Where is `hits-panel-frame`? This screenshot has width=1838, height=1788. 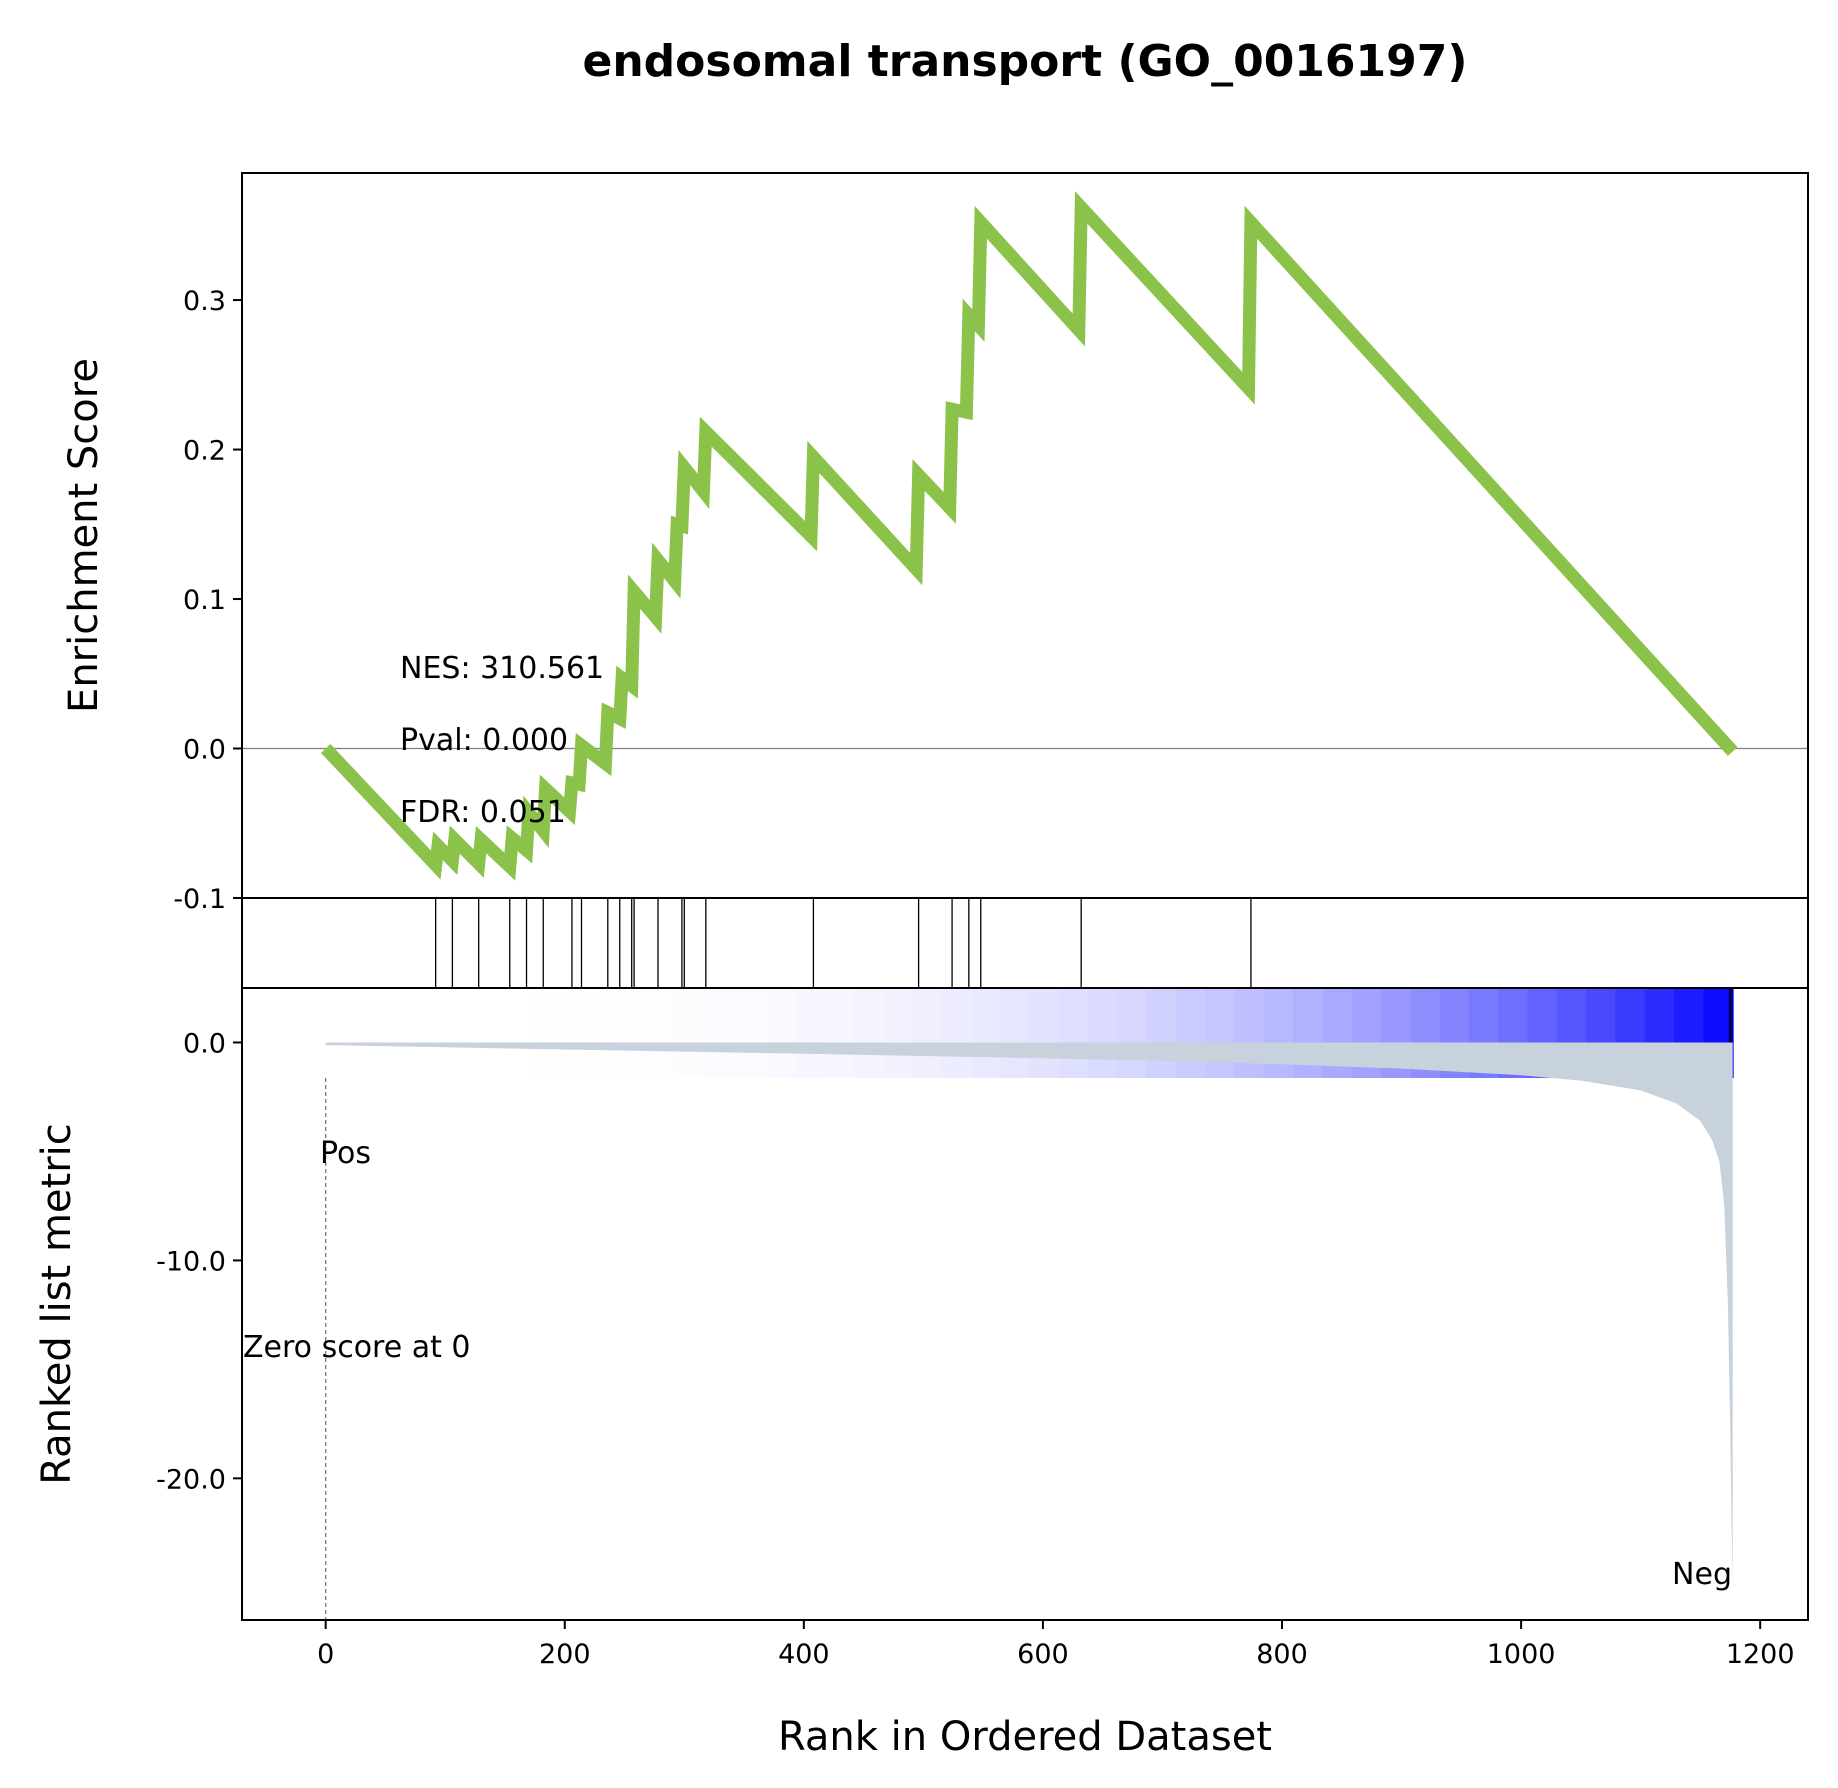 hits-panel-frame is located at coordinates (1025, 943).